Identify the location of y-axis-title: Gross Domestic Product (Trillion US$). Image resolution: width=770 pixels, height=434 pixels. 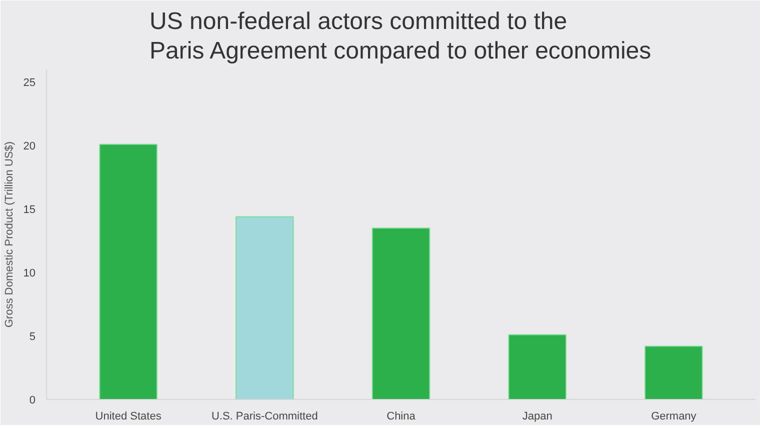
(9, 234).